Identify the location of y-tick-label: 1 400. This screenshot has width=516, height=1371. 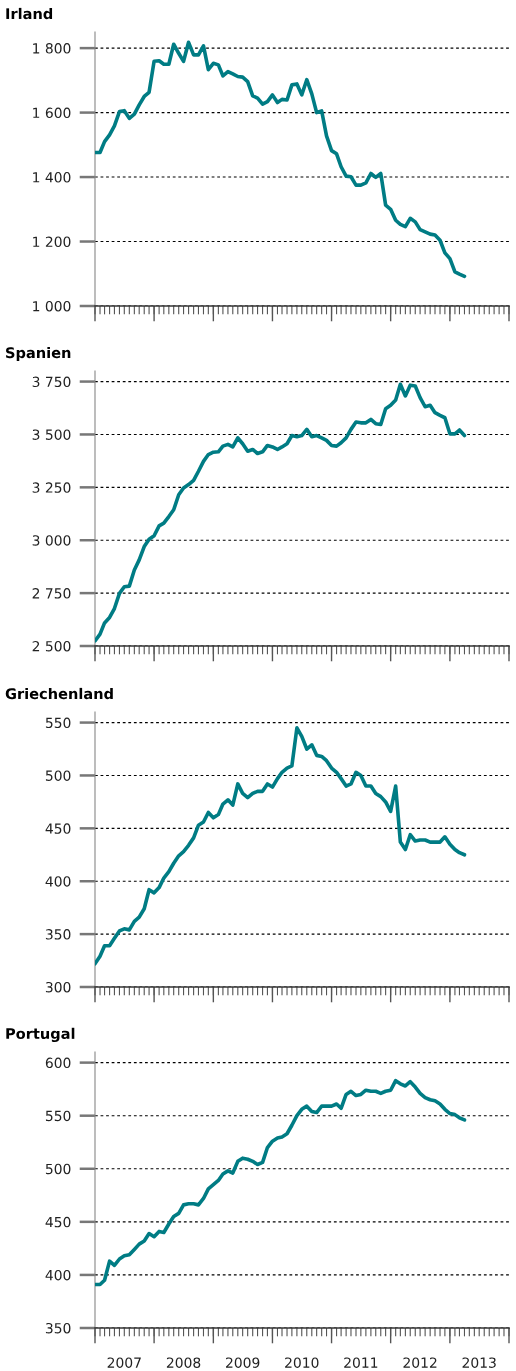
(52, 177).